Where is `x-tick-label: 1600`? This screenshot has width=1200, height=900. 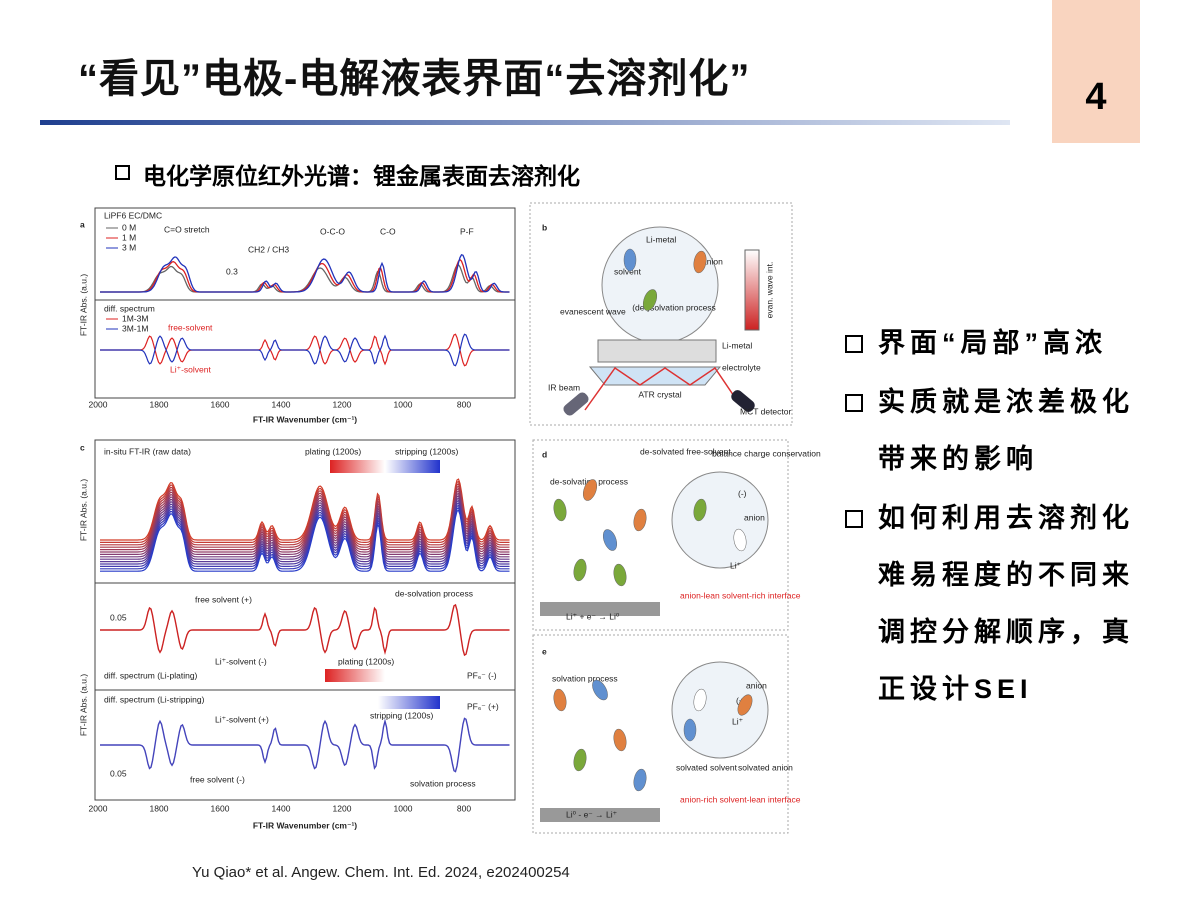
x-tick-label: 1600 is located at coordinates (220, 404).